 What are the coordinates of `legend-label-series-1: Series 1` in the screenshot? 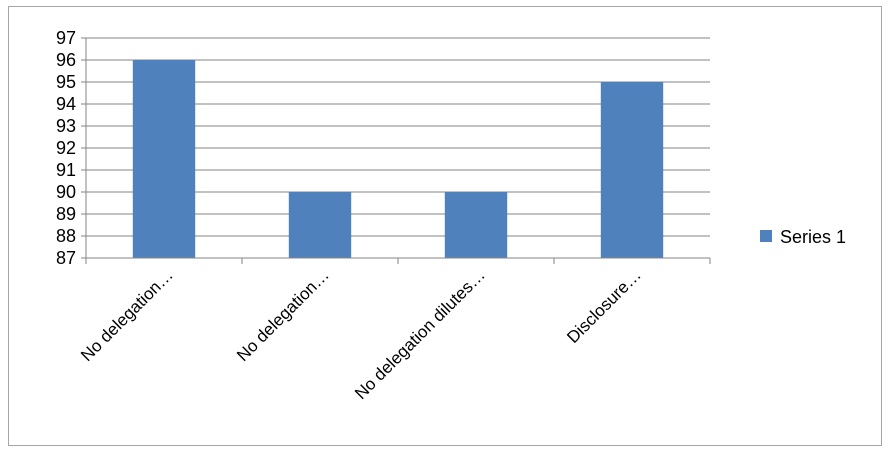 It's located at (813, 237).